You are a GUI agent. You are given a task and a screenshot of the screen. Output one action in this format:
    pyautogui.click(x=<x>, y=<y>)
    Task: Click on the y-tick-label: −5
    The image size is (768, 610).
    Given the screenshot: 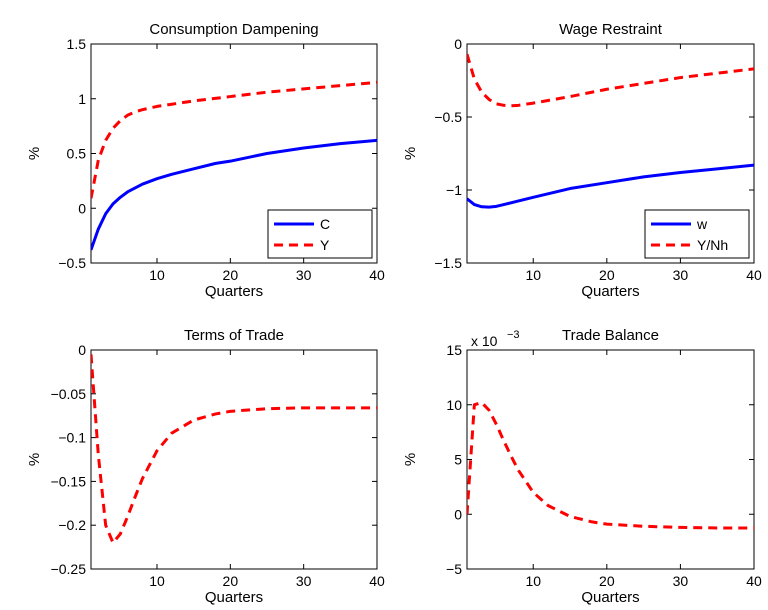 What is the action you would take?
    pyautogui.click(x=454, y=569)
    